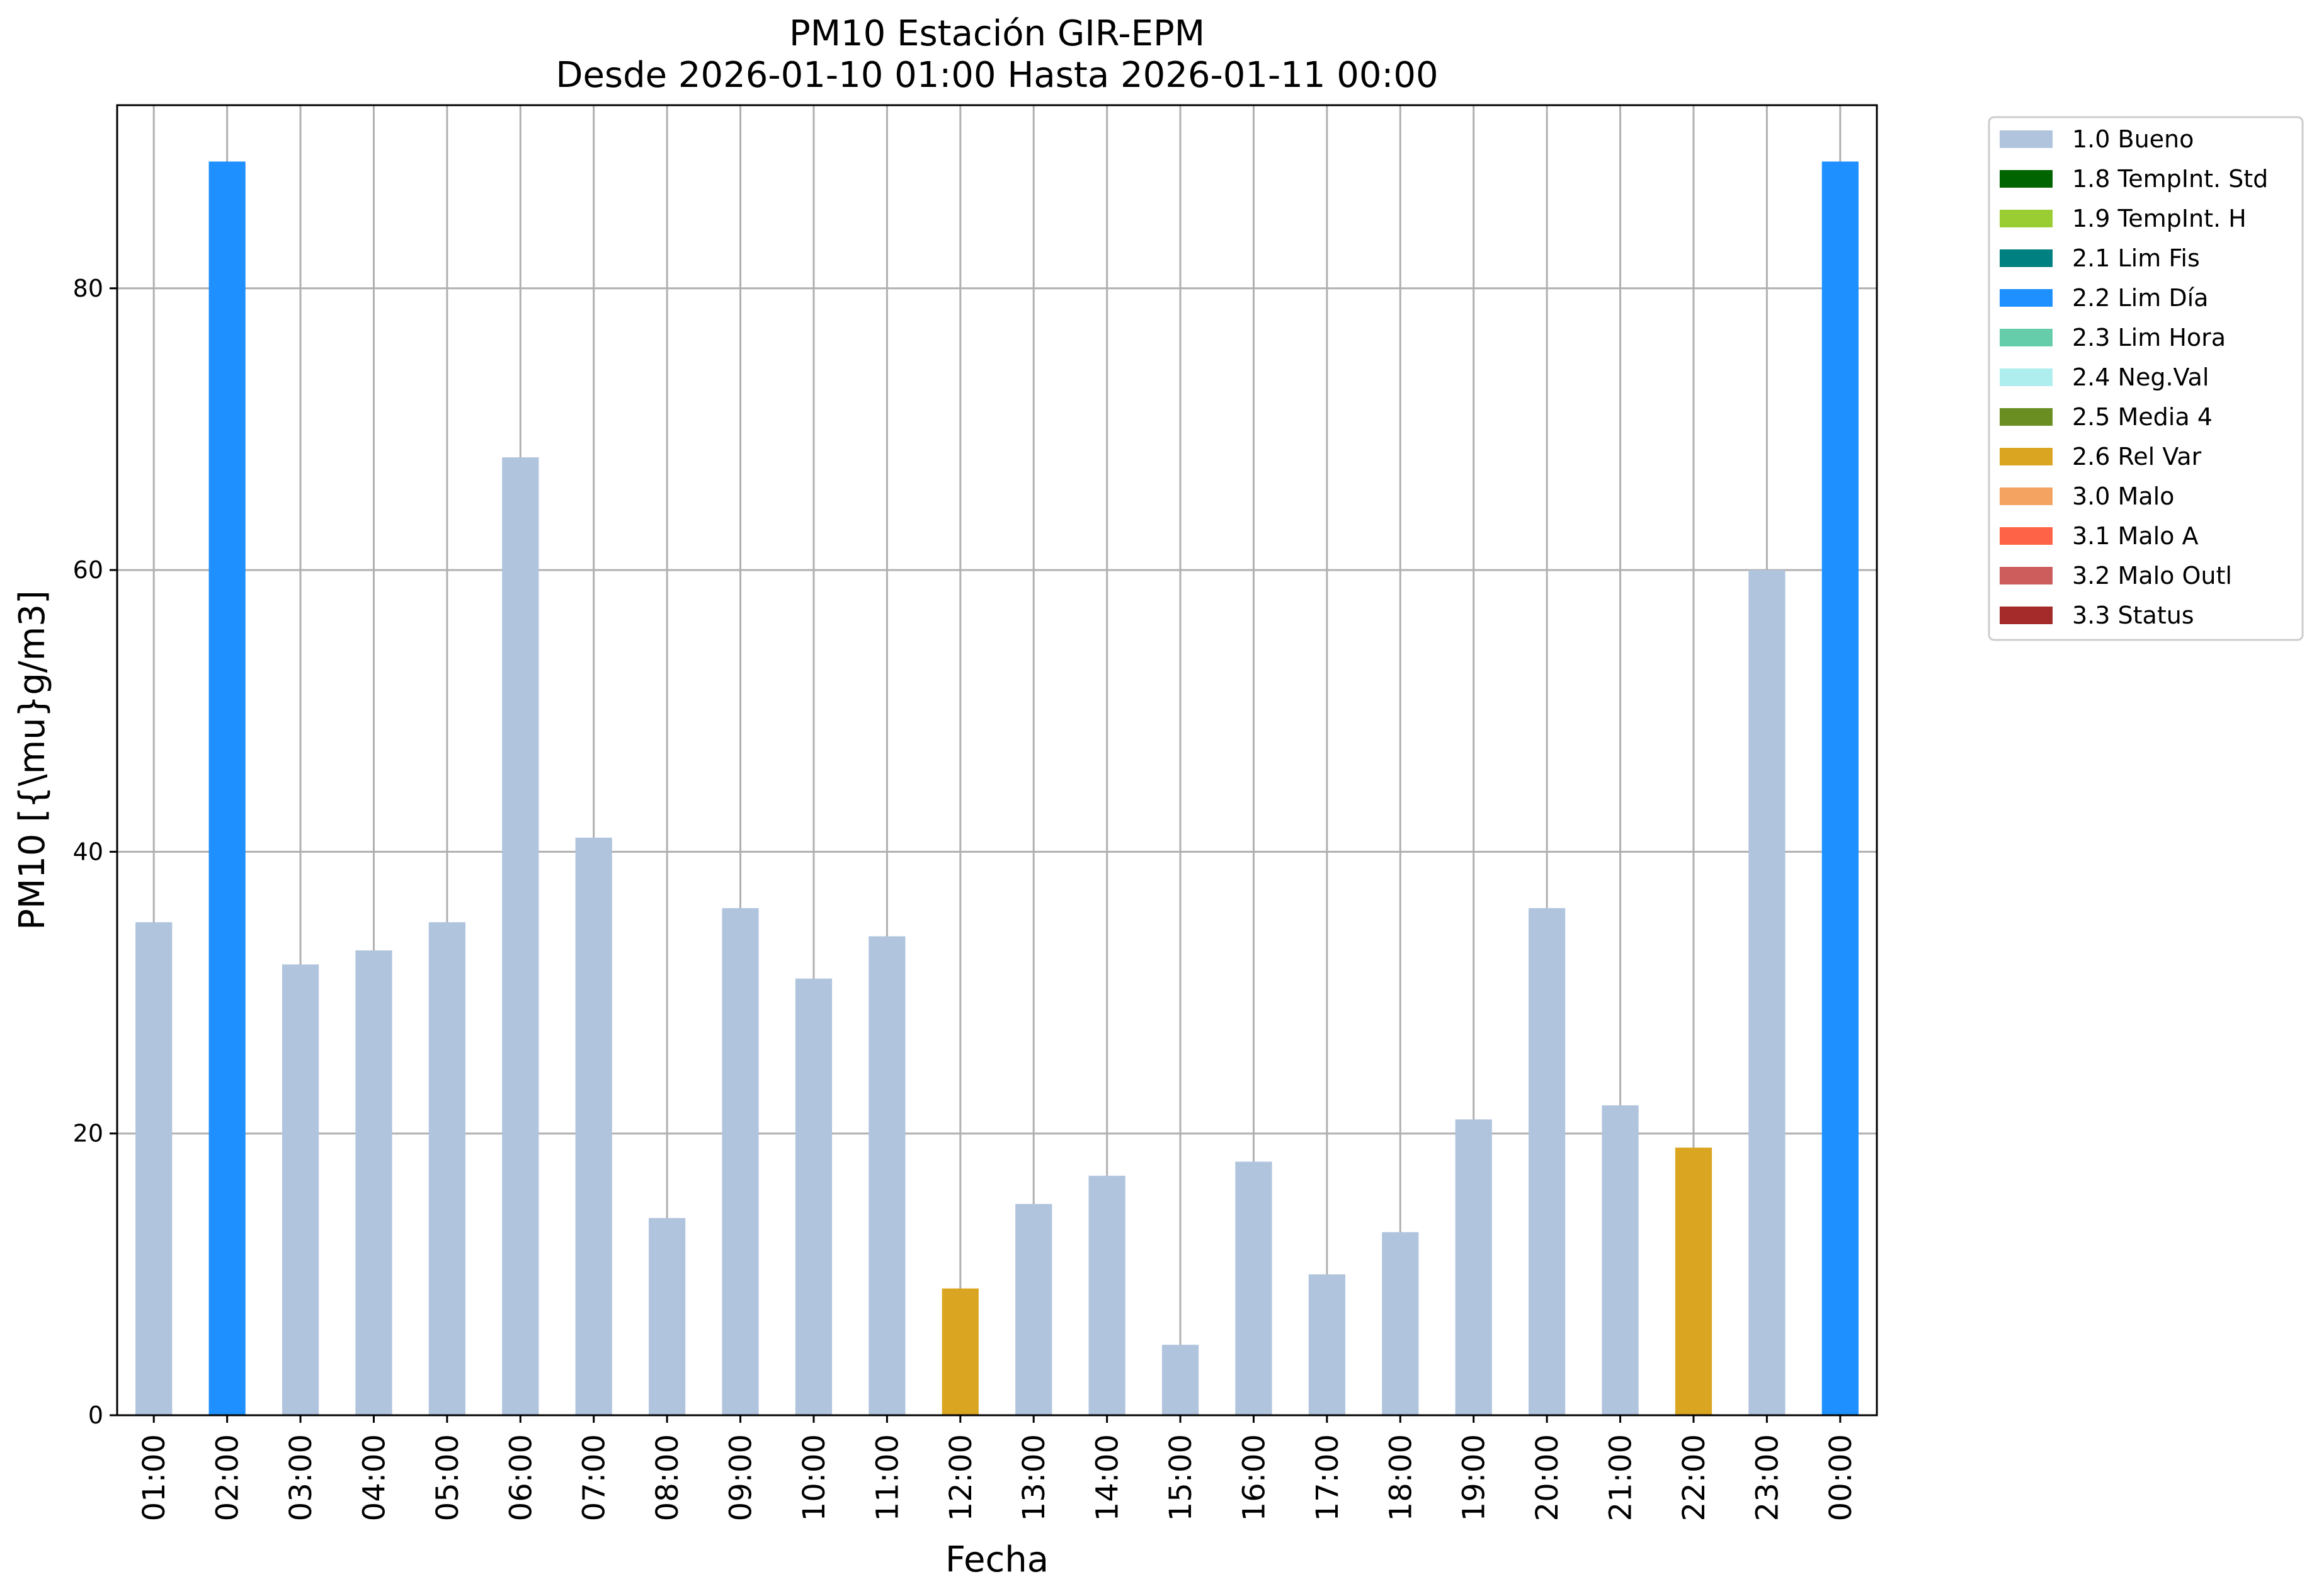  What do you see at coordinates (301, 1477) in the screenshot?
I see `x-tick-label: 03:00` at bounding box center [301, 1477].